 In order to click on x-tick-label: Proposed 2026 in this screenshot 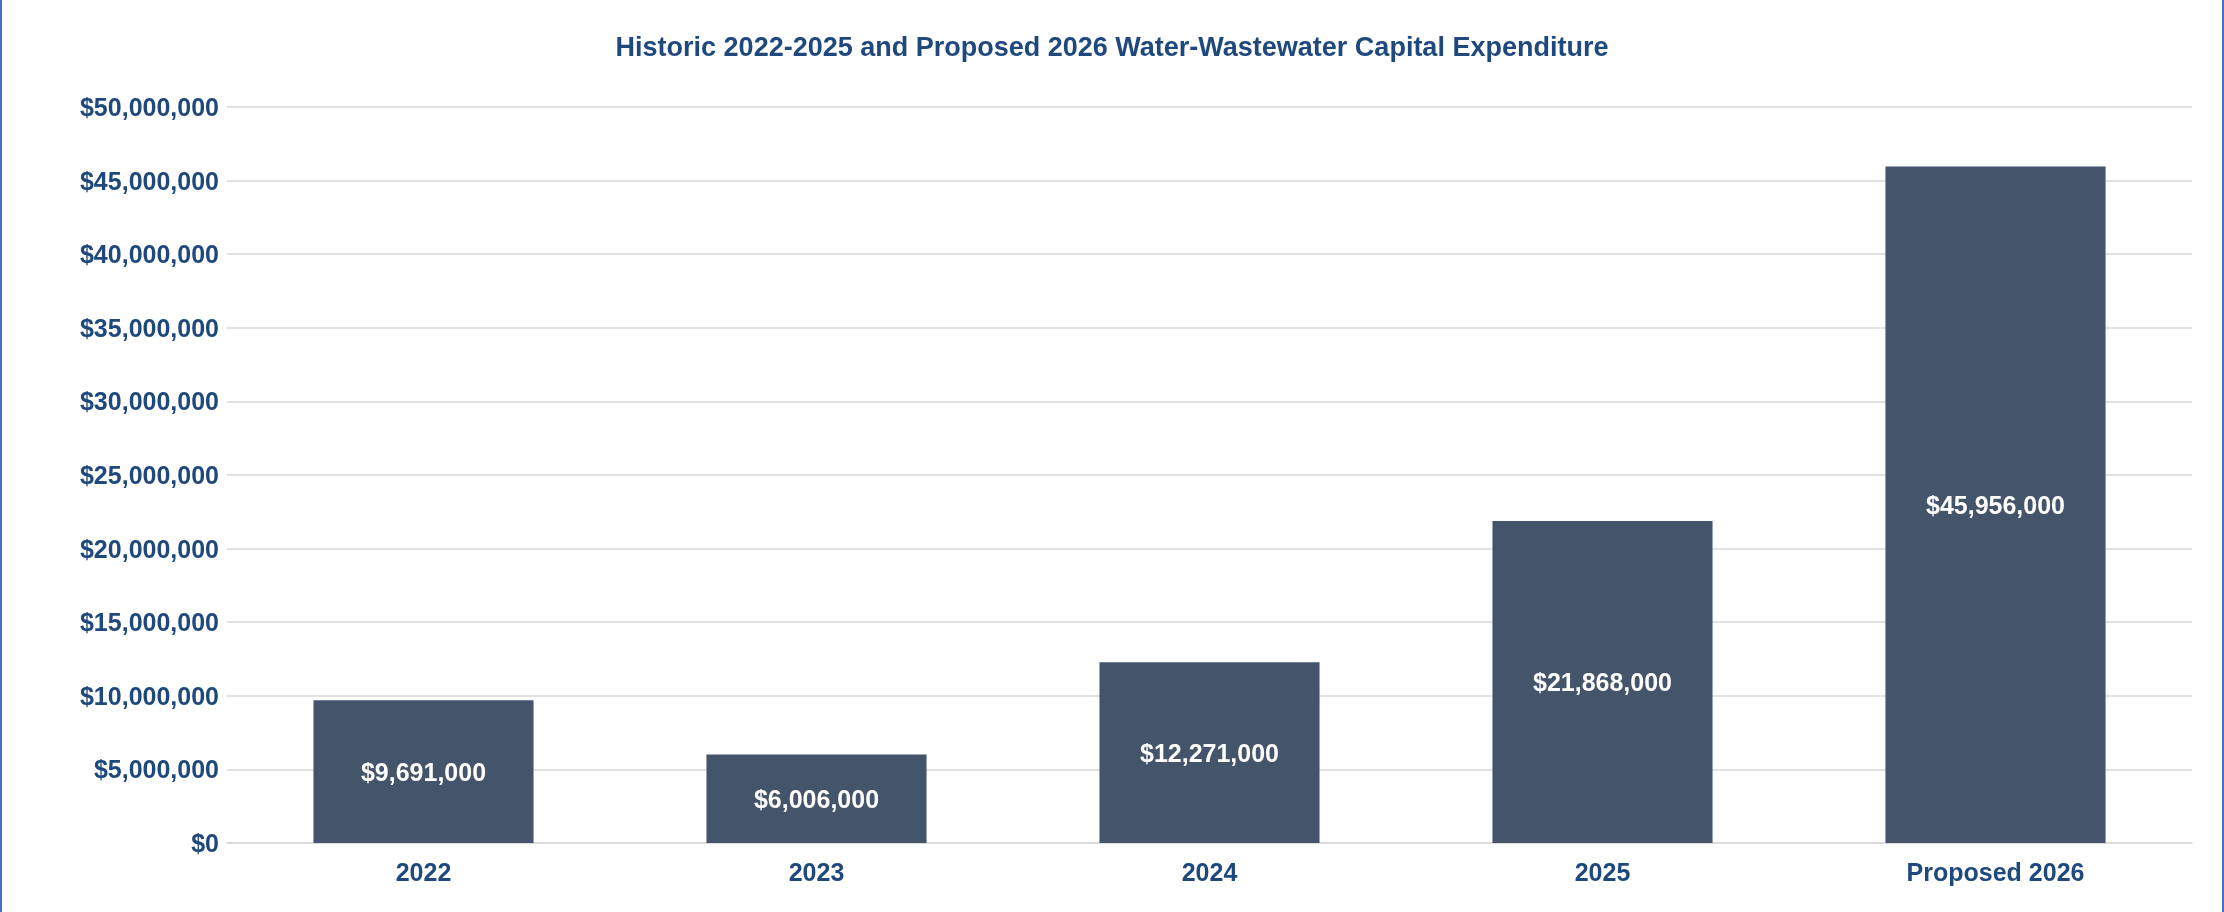, I will do `click(1995, 871)`.